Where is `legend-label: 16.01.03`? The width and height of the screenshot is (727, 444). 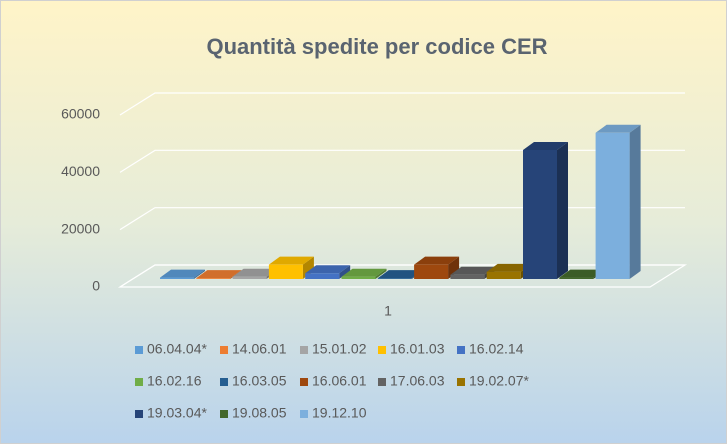 legend-label: 16.01.03 is located at coordinates (417, 349).